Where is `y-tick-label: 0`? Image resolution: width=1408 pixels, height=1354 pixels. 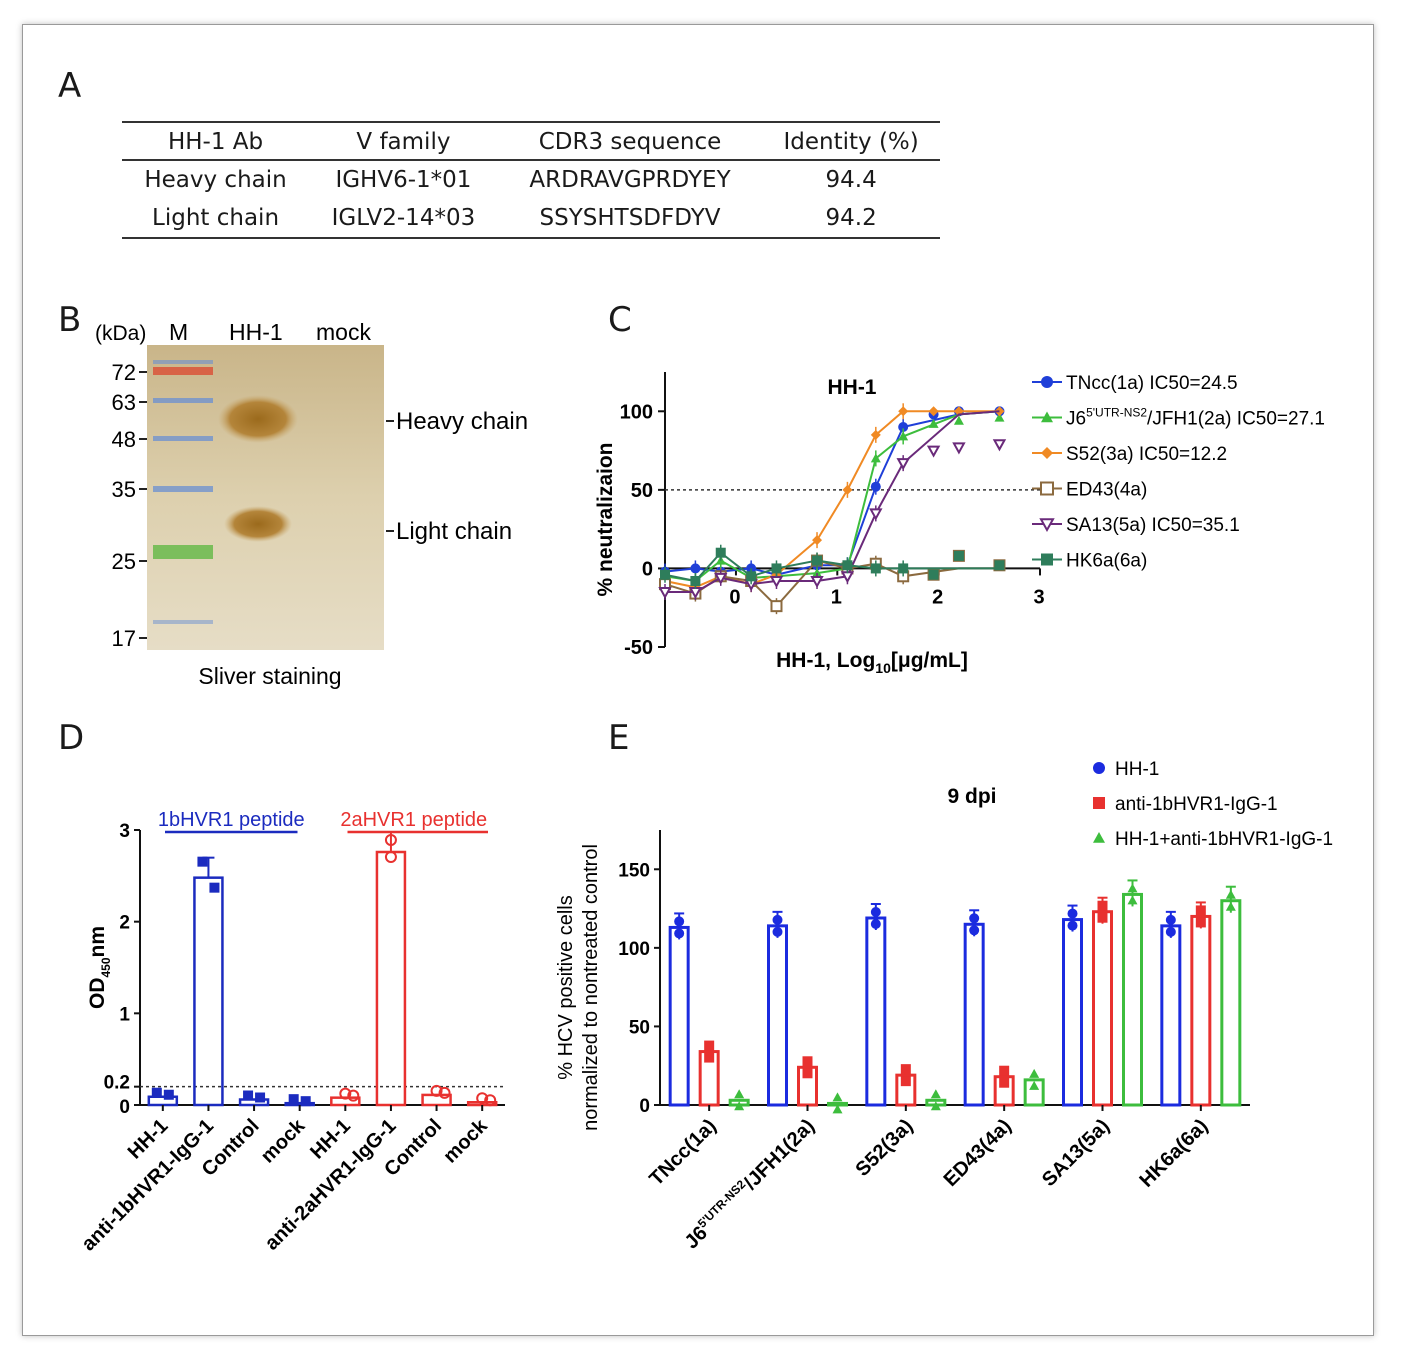
y-tick-label: 0 is located at coordinates (644, 1106).